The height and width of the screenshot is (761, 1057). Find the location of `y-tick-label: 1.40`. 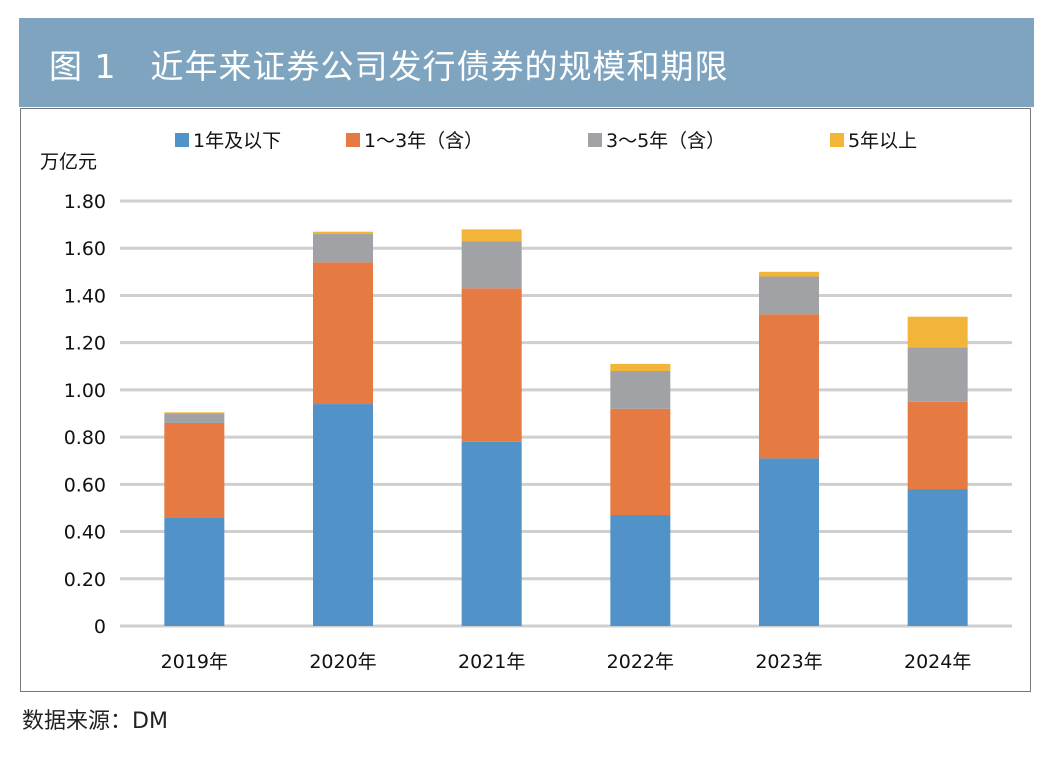

y-tick-label: 1.40 is located at coordinates (85, 296).